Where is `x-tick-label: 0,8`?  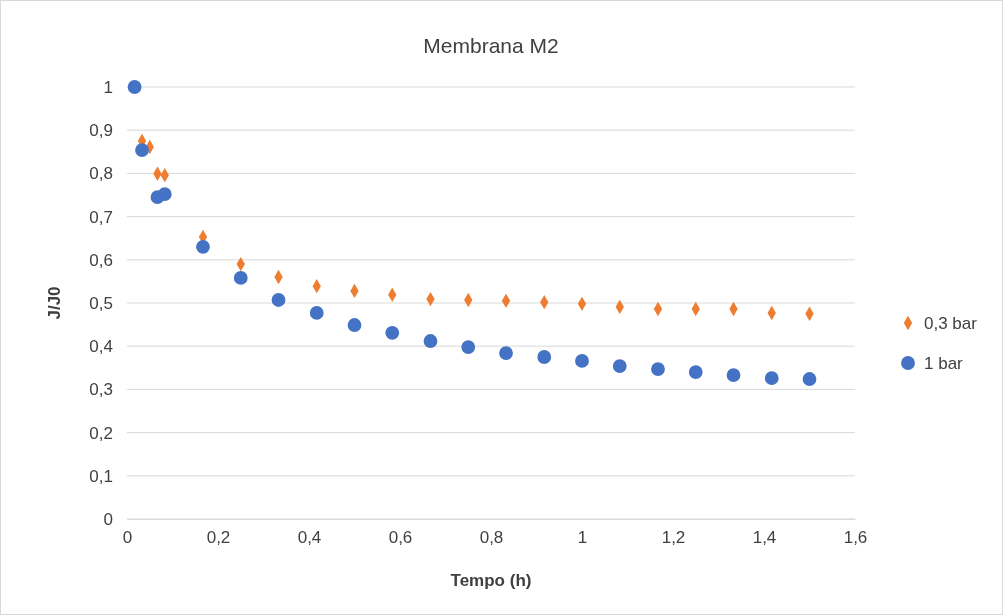
x-tick-label: 0,8 is located at coordinates (491, 538).